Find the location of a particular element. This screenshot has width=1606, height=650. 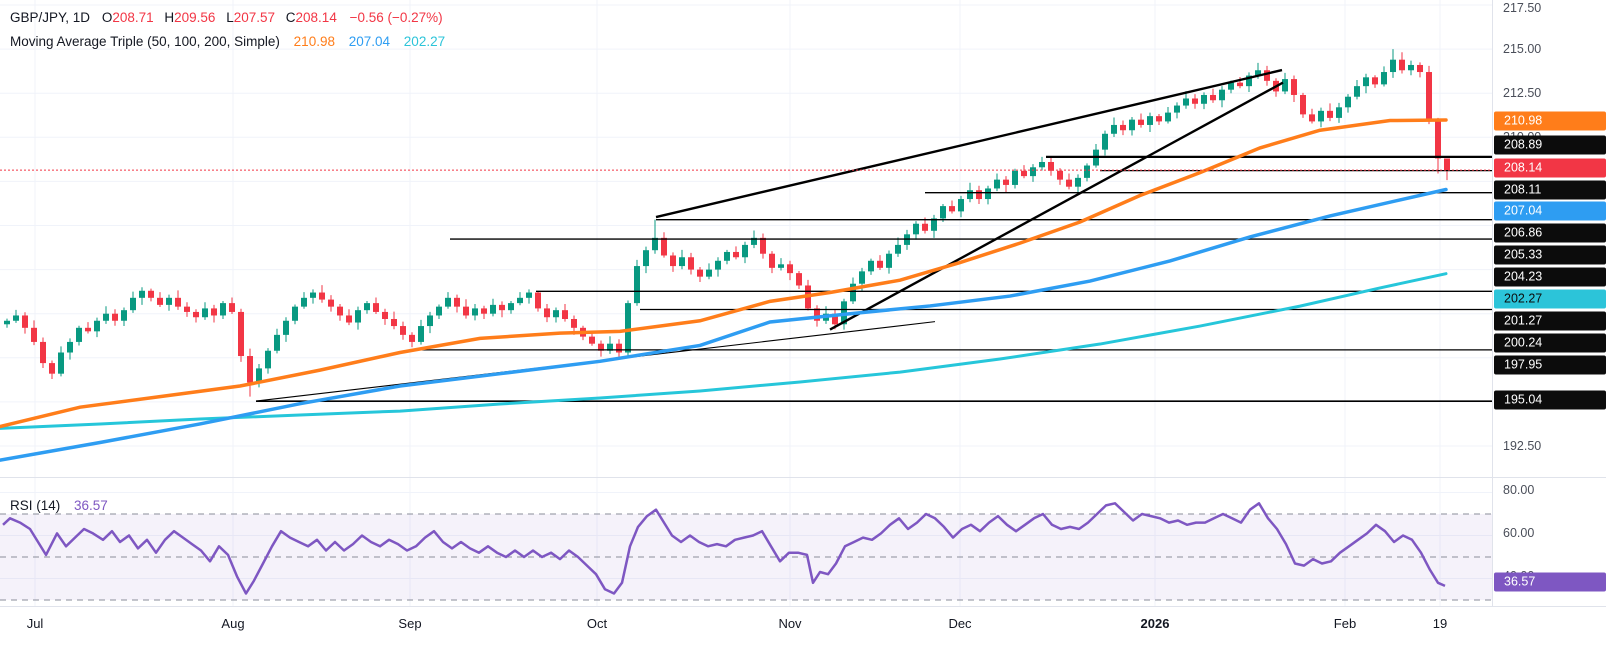

change-value: −0.56 (−0.27%) is located at coordinates (396, 17).